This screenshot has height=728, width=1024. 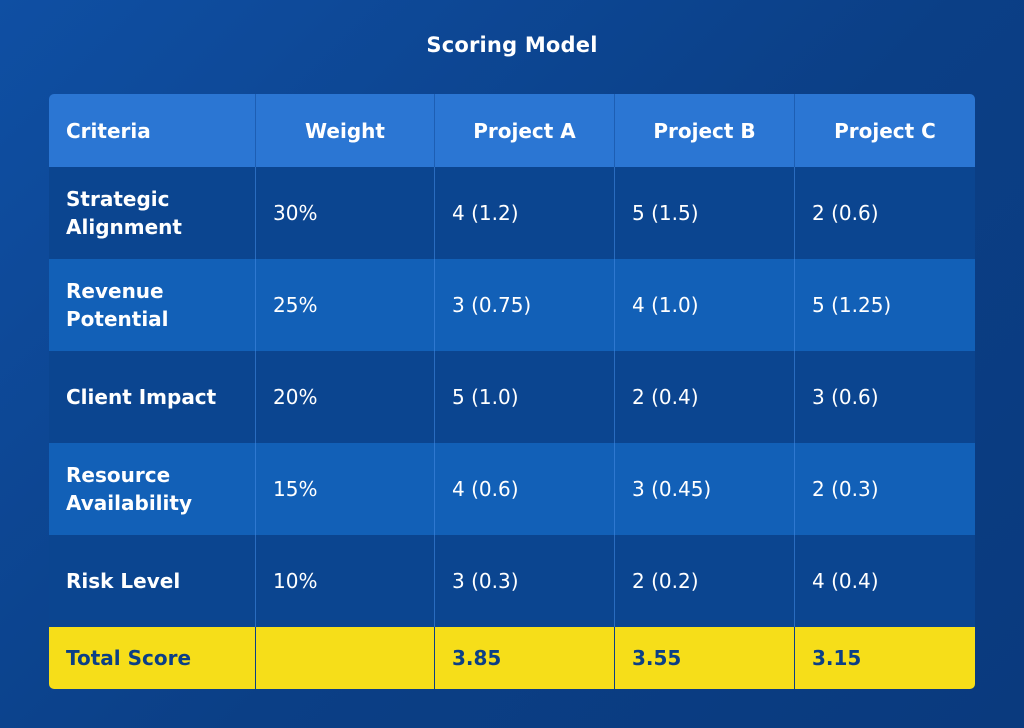 I want to click on project-a-cell: 3 (0.3), so click(x=524, y=581).